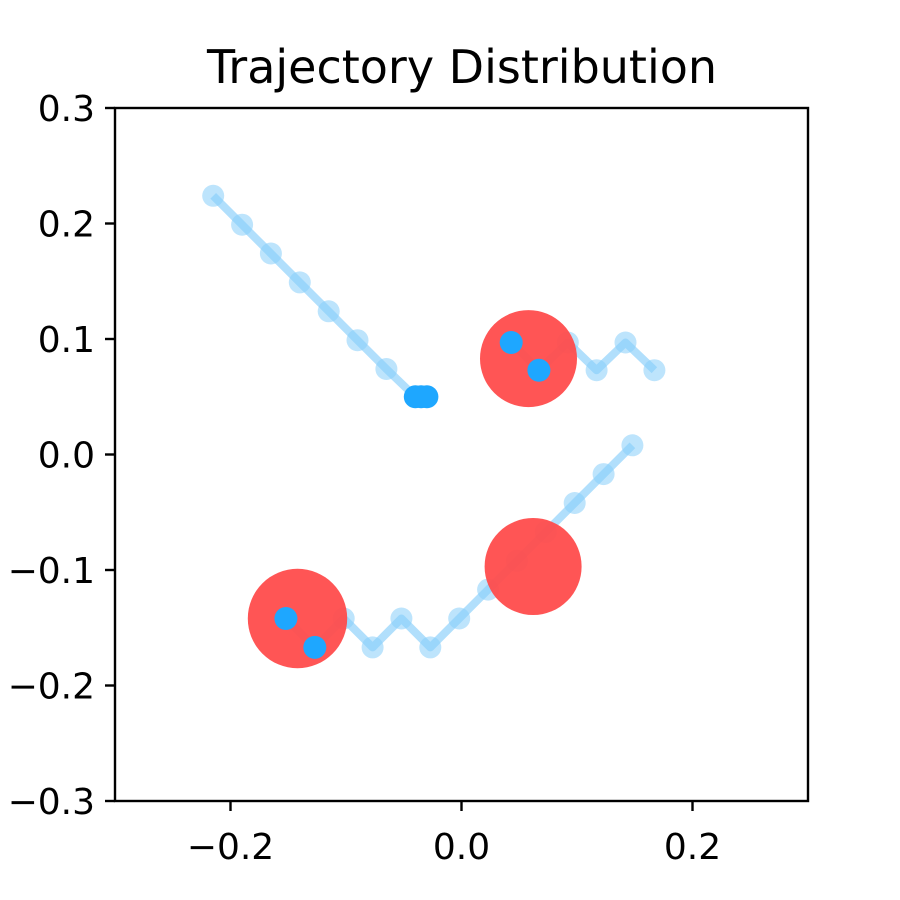 The image size is (900, 900). Describe the element at coordinates (51, 802) in the screenshot. I see `y-tick-label: −0.3` at that location.